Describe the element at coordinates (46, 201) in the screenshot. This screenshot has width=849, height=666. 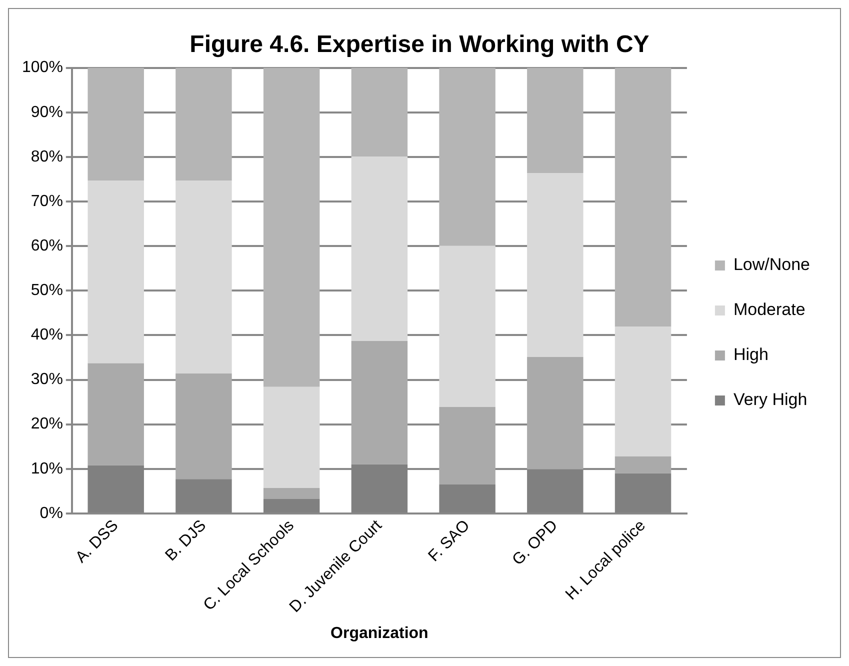
I see `y-tick-label: 70%` at that location.